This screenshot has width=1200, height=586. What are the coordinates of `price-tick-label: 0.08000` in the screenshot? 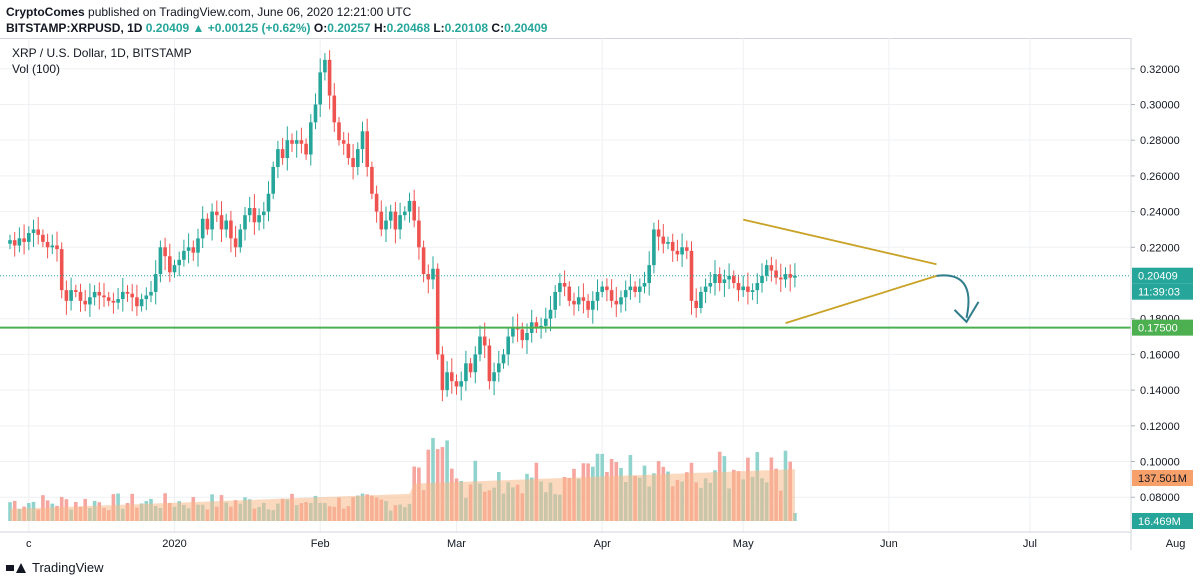 It's located at (1160, 498).